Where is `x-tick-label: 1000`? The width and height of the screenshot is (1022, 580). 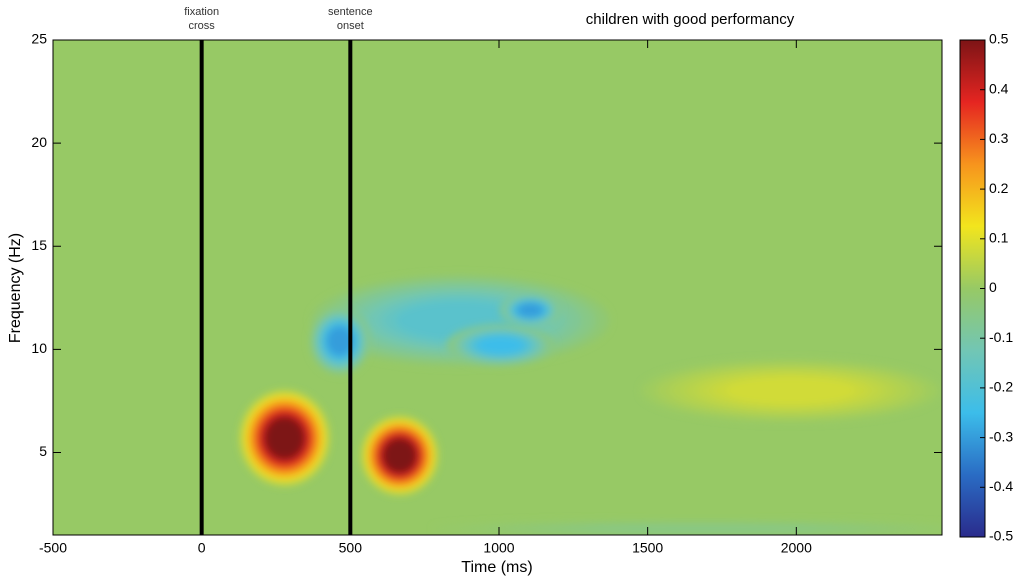 x-tick-label: 1000 is located at coordinates (498, 548).